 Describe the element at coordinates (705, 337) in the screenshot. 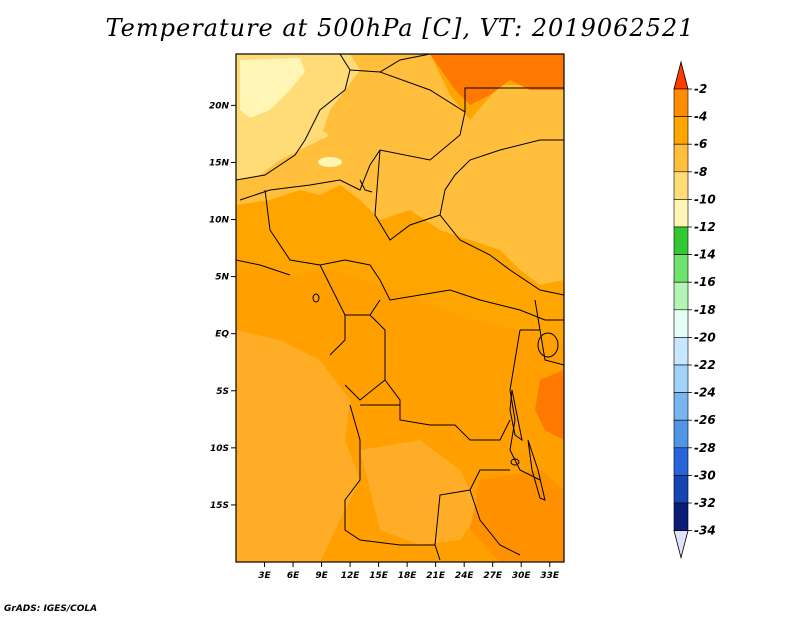

I see `colorbar-label: -20` at that location.